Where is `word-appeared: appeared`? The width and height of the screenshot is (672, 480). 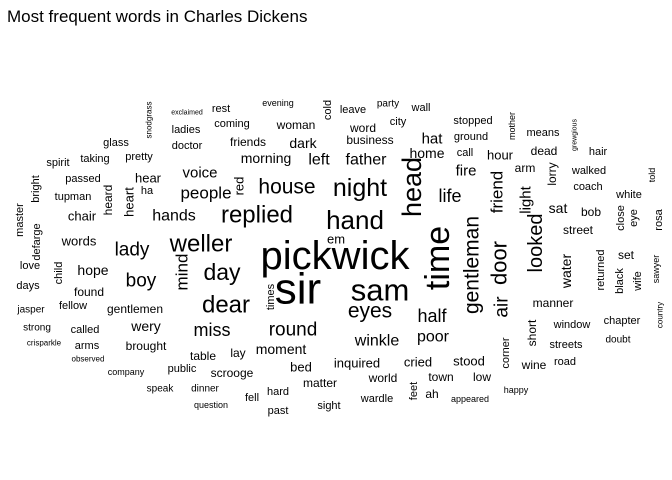
word-appeared: appeared is located at coordinates (470, 399).